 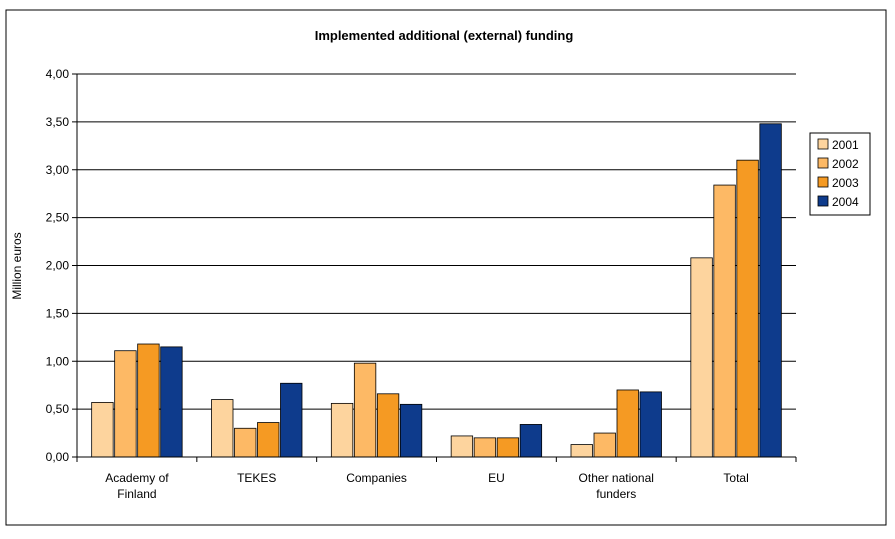 What do you see at coordinates (58, 122) in the screenshot?
I see `y-tick-label: 3,50` at bounding box center [58, 122].